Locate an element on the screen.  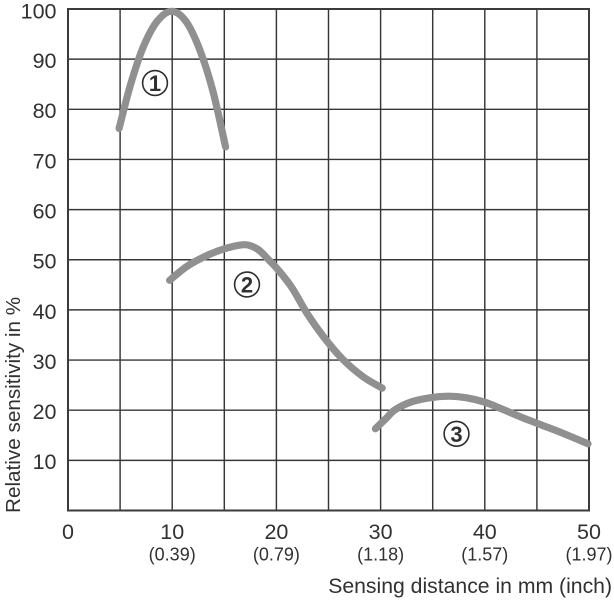
svg-text: 60 is located at coordinates (45, 212).